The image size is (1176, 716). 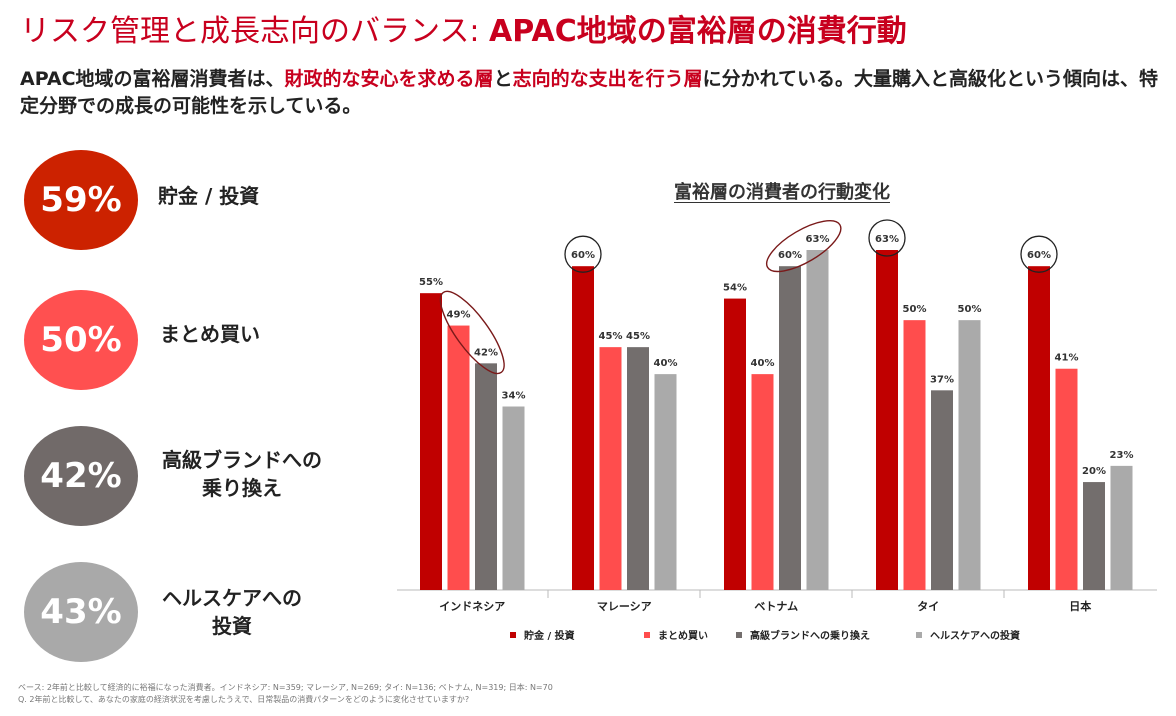 What do you see at coordinates (242, 488) in the screenshot?
I see `stat-label-luxury-line2: 乗り換え` at bounding box center [242, 488].